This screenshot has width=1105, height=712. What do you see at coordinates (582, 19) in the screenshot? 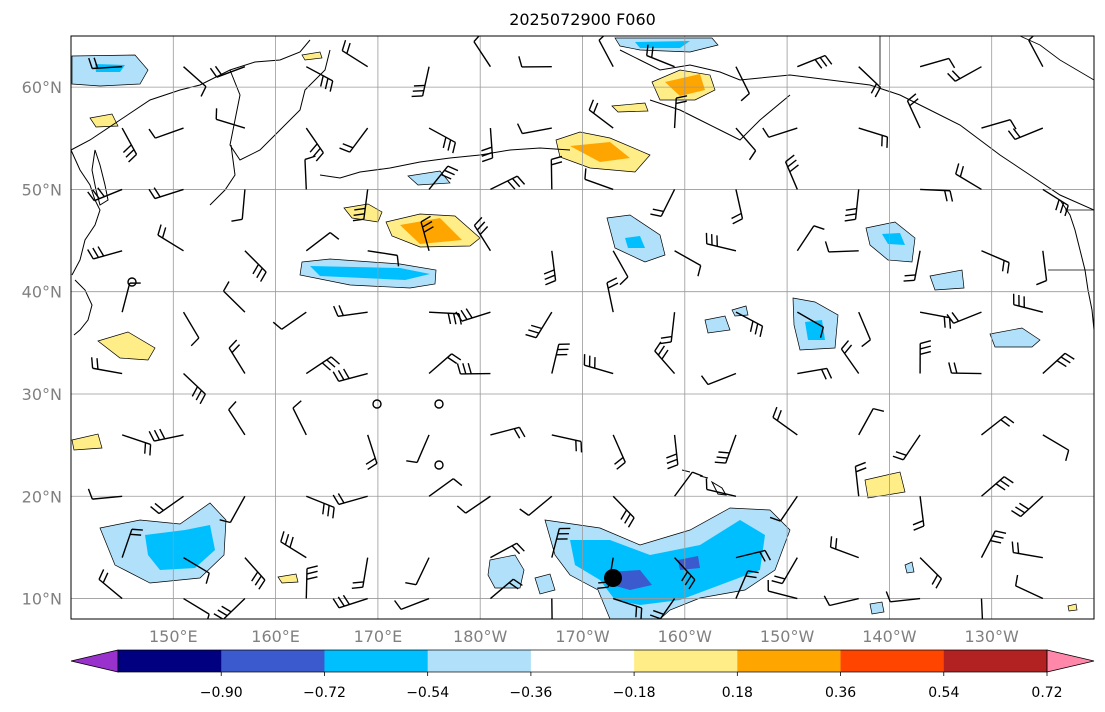
I see `map-title: 2025072900 F060` at bounding box center [582, 19].